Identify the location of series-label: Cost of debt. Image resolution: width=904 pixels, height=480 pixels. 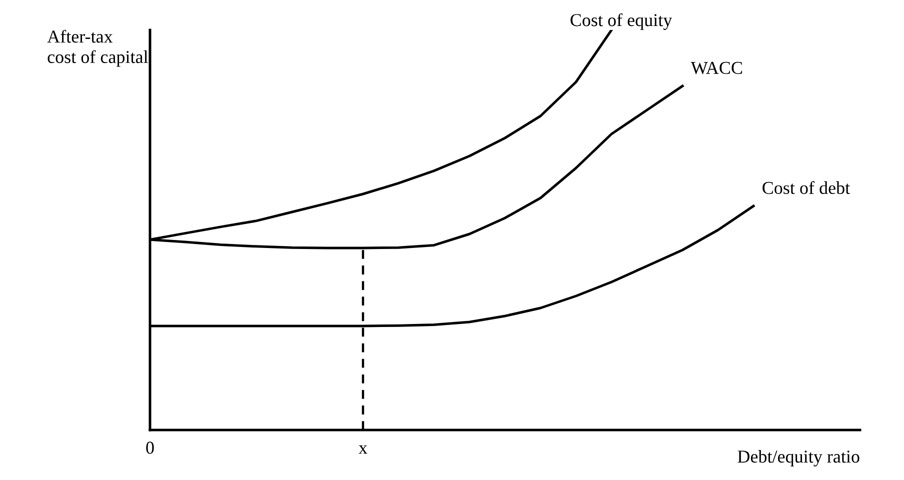
(806, 187).